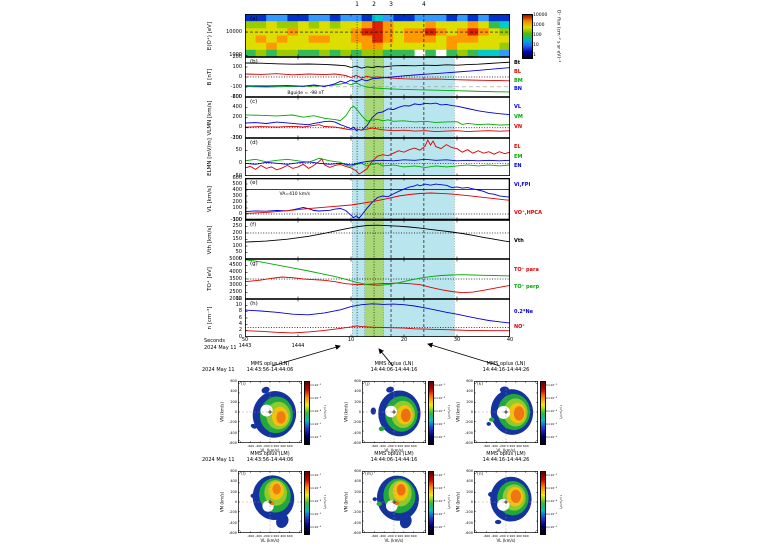 This screenshot has height=547, width=775. What do you see at coordinates (210, 239) in the screenshot?
I see `panel-ylabel: Vth [km/s]` at bounding box center [210, 239].